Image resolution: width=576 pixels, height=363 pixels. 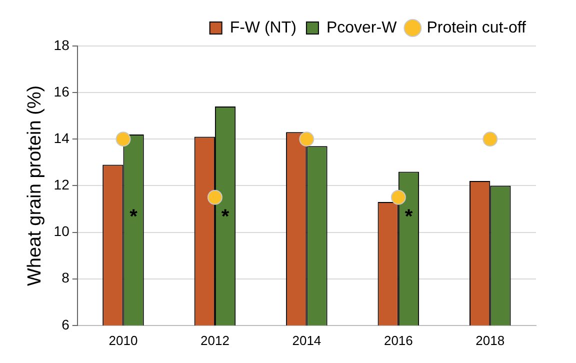 I want to click on y-tick-label: 14, so click(x=62, y=138).